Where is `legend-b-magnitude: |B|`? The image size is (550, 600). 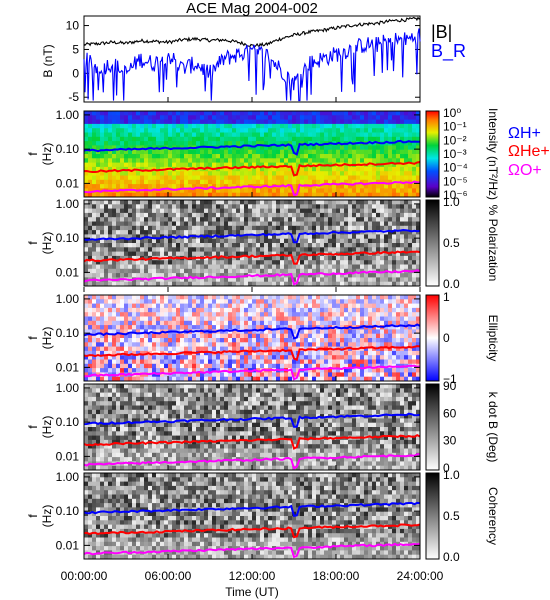
legend-b-magnitude: |B| is located at coordinates (441, 32).